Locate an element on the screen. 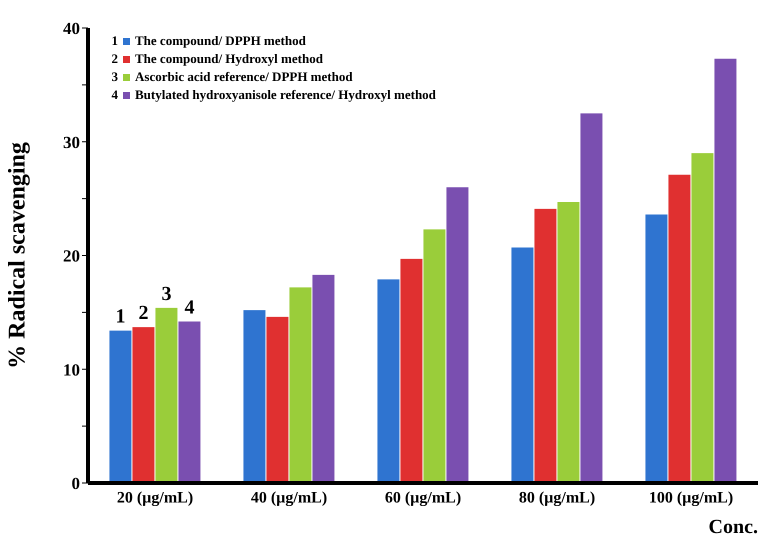  text: 1 is located at coordinates (115, 40).